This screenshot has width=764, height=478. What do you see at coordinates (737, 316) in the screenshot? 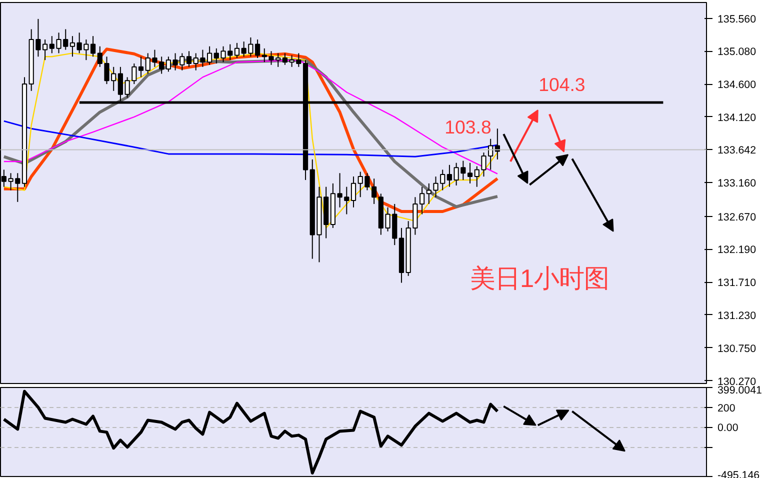
I see `y-tick-label: 131.230` at bounding box center [737, 316].